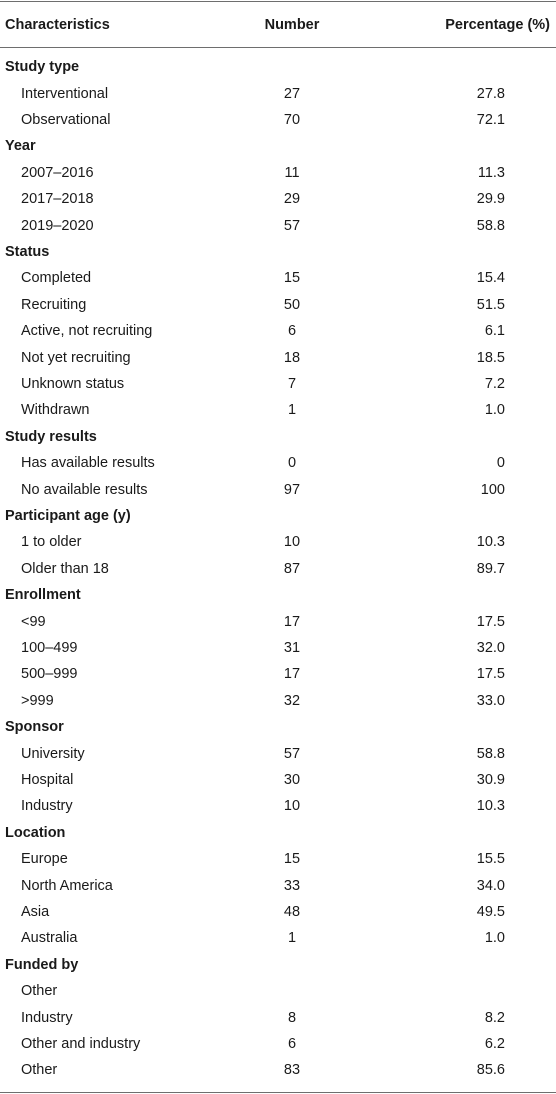 The height and width of the screenshot is (1094, 556). What do you see at coordinates (292, 700) in the screenshot?
I see `row-number: 32` at bounding box center [292, 700].